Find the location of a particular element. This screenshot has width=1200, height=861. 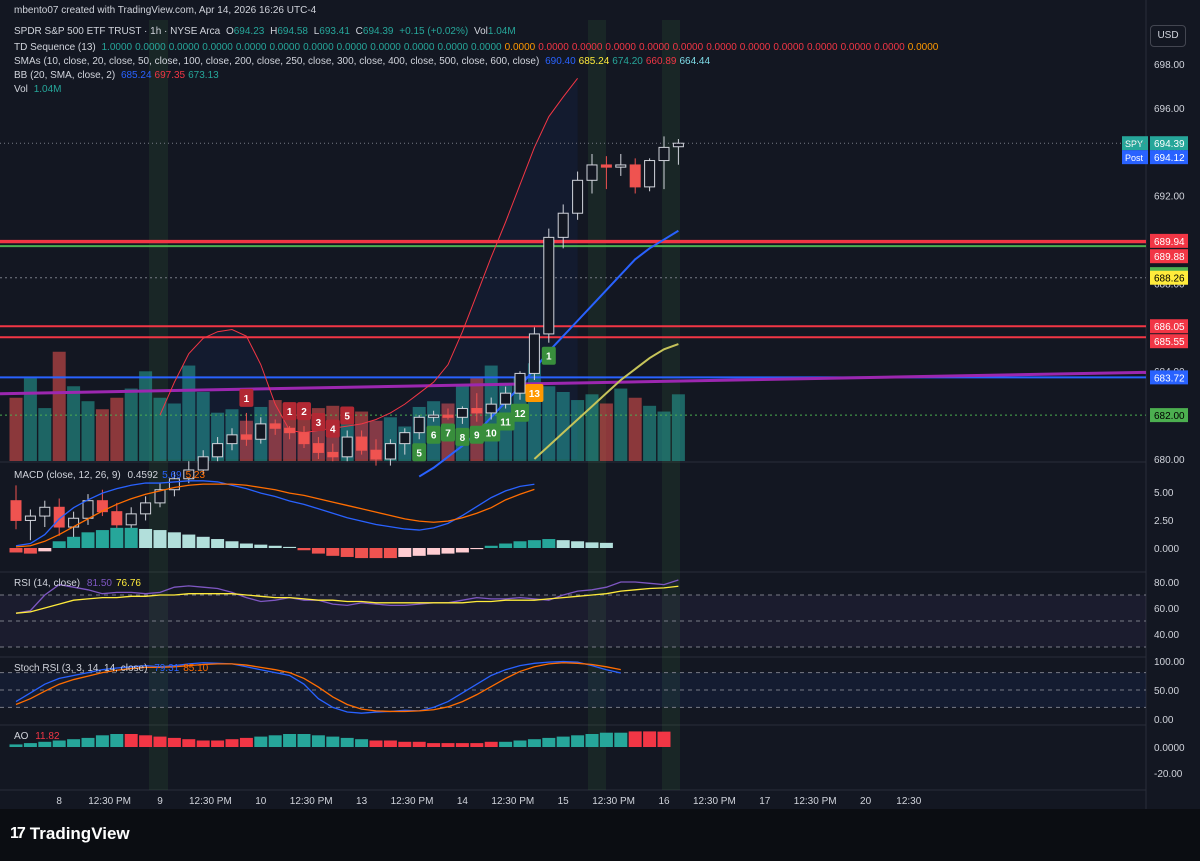

td-value-0: 1.0000 is located at coordinates (117, 47).